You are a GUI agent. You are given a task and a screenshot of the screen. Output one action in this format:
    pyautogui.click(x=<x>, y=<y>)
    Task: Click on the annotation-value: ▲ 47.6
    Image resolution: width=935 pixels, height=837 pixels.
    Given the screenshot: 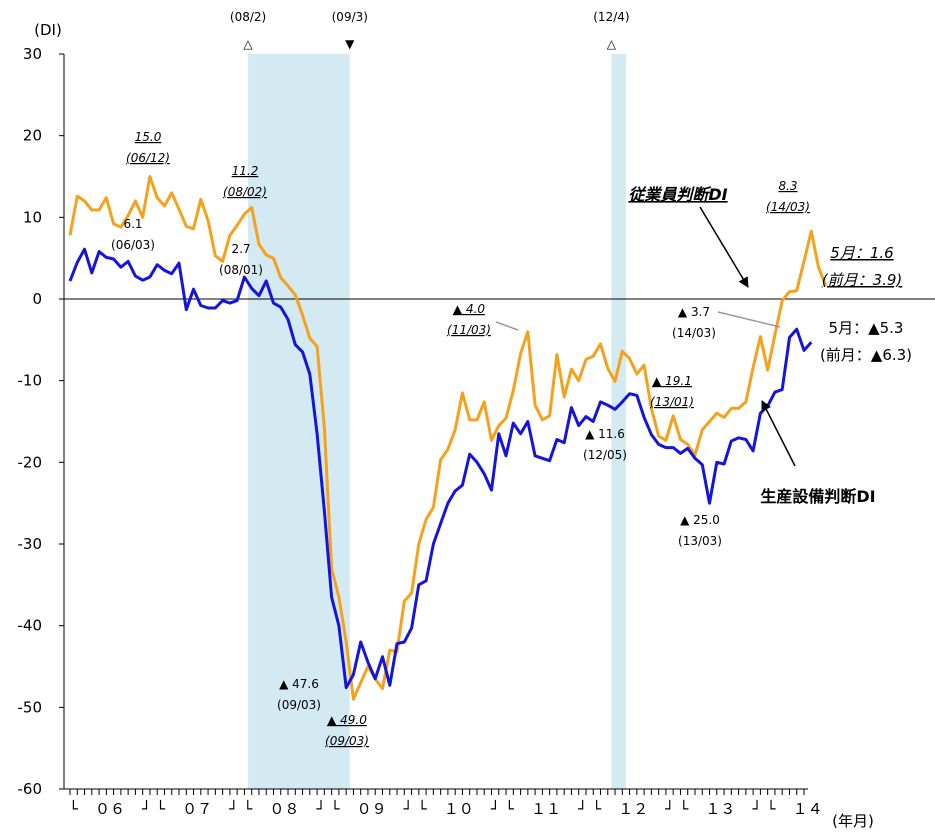 What is the action you would take?
    pyautogui.click(x=299, y=684)
    